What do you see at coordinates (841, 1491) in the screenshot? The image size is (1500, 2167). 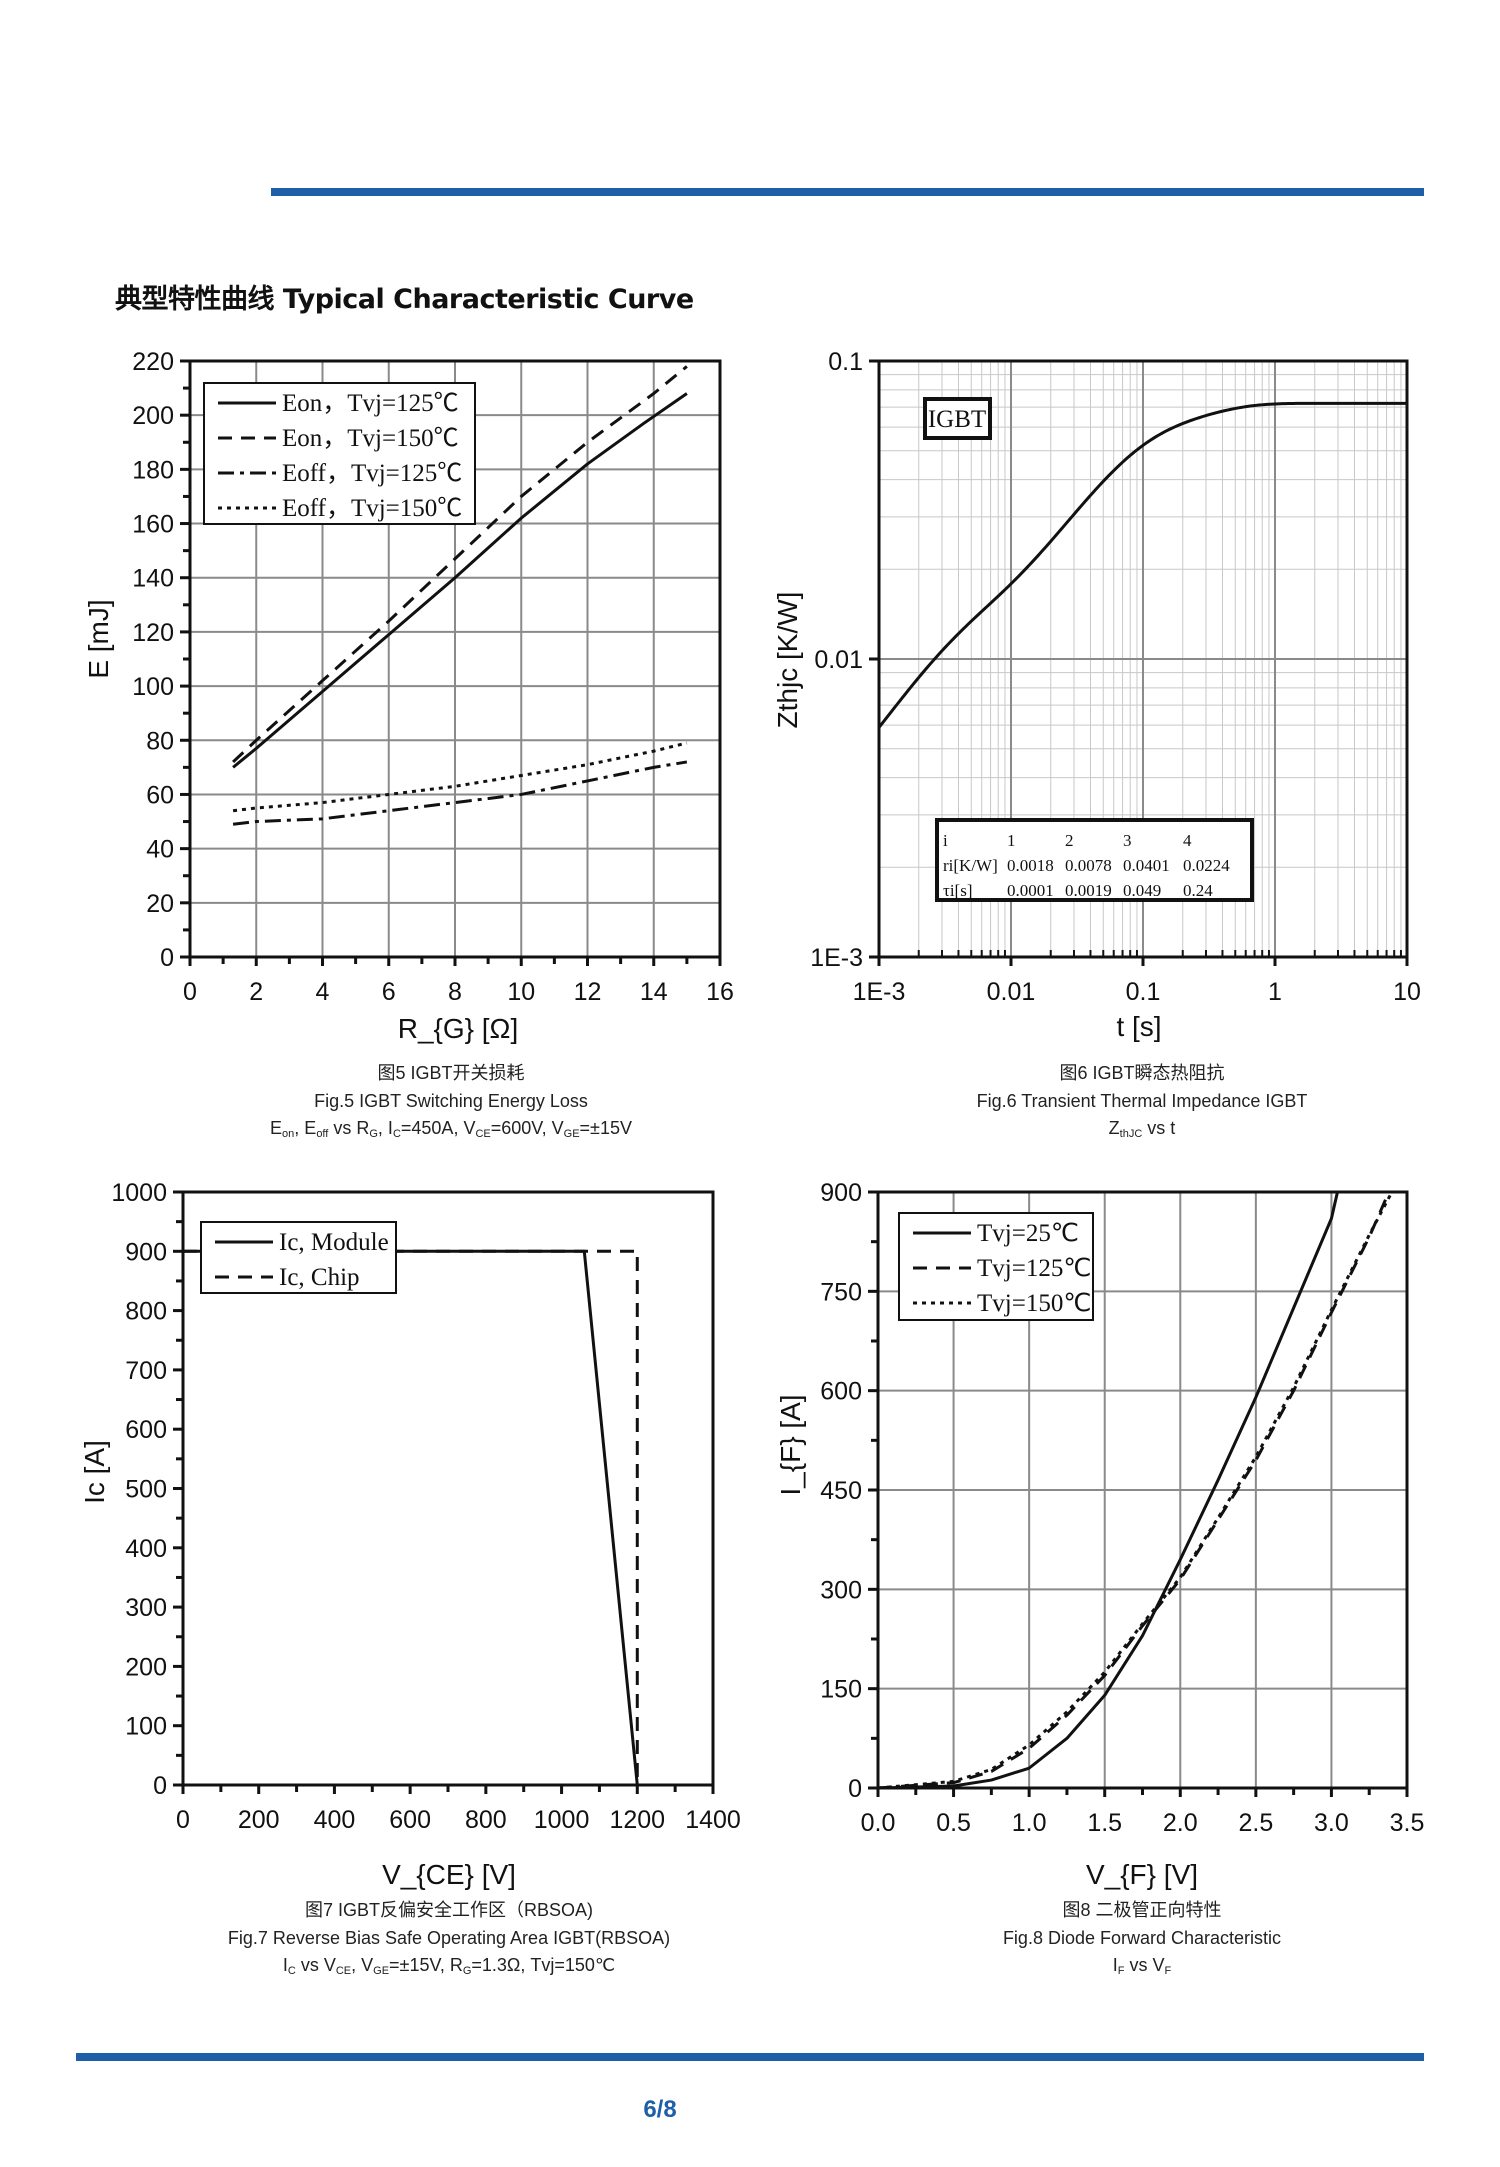 I see `y-tick-label: 450` at bounding box center [841, 1491].